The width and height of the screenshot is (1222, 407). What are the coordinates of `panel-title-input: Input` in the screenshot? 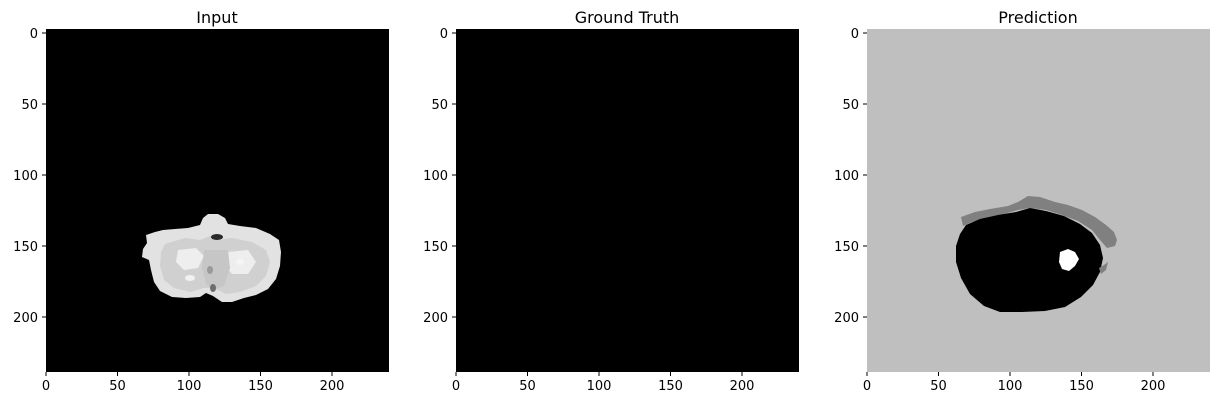 It's located at (216, 17).